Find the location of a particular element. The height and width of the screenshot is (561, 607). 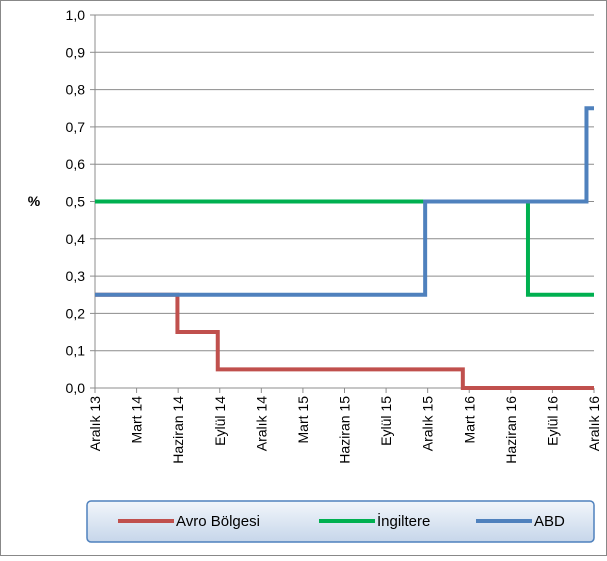

y-tick-label: 0,9 is located at coordinates (76, 52).